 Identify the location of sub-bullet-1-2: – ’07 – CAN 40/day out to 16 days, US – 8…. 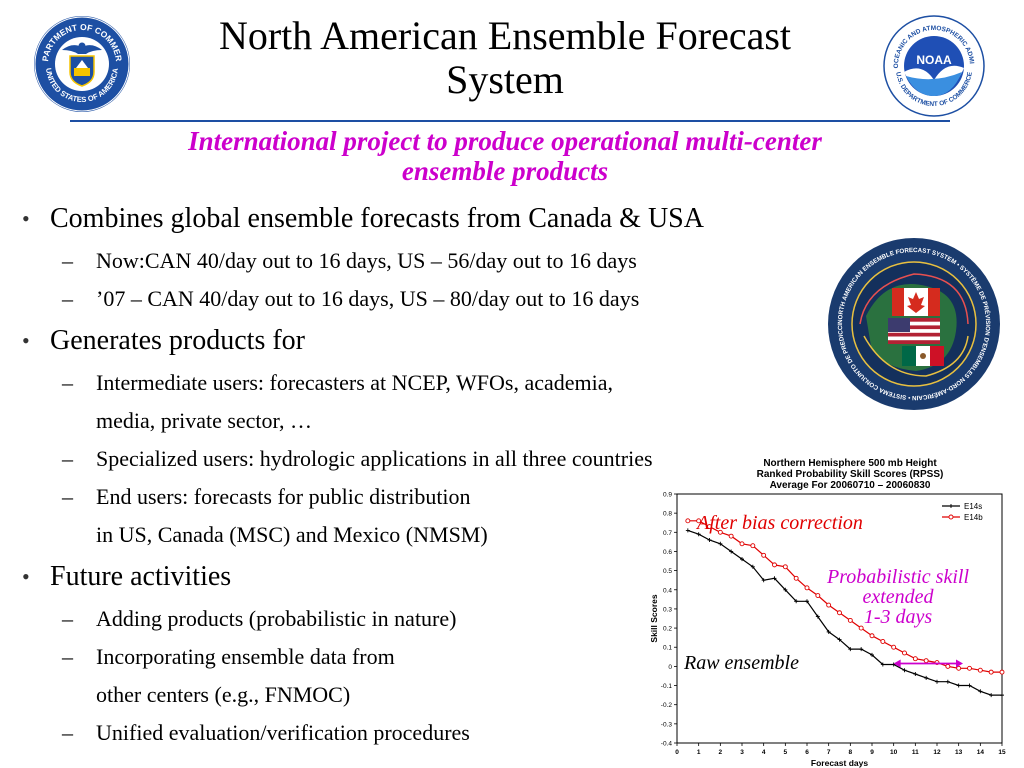
(433, 299).